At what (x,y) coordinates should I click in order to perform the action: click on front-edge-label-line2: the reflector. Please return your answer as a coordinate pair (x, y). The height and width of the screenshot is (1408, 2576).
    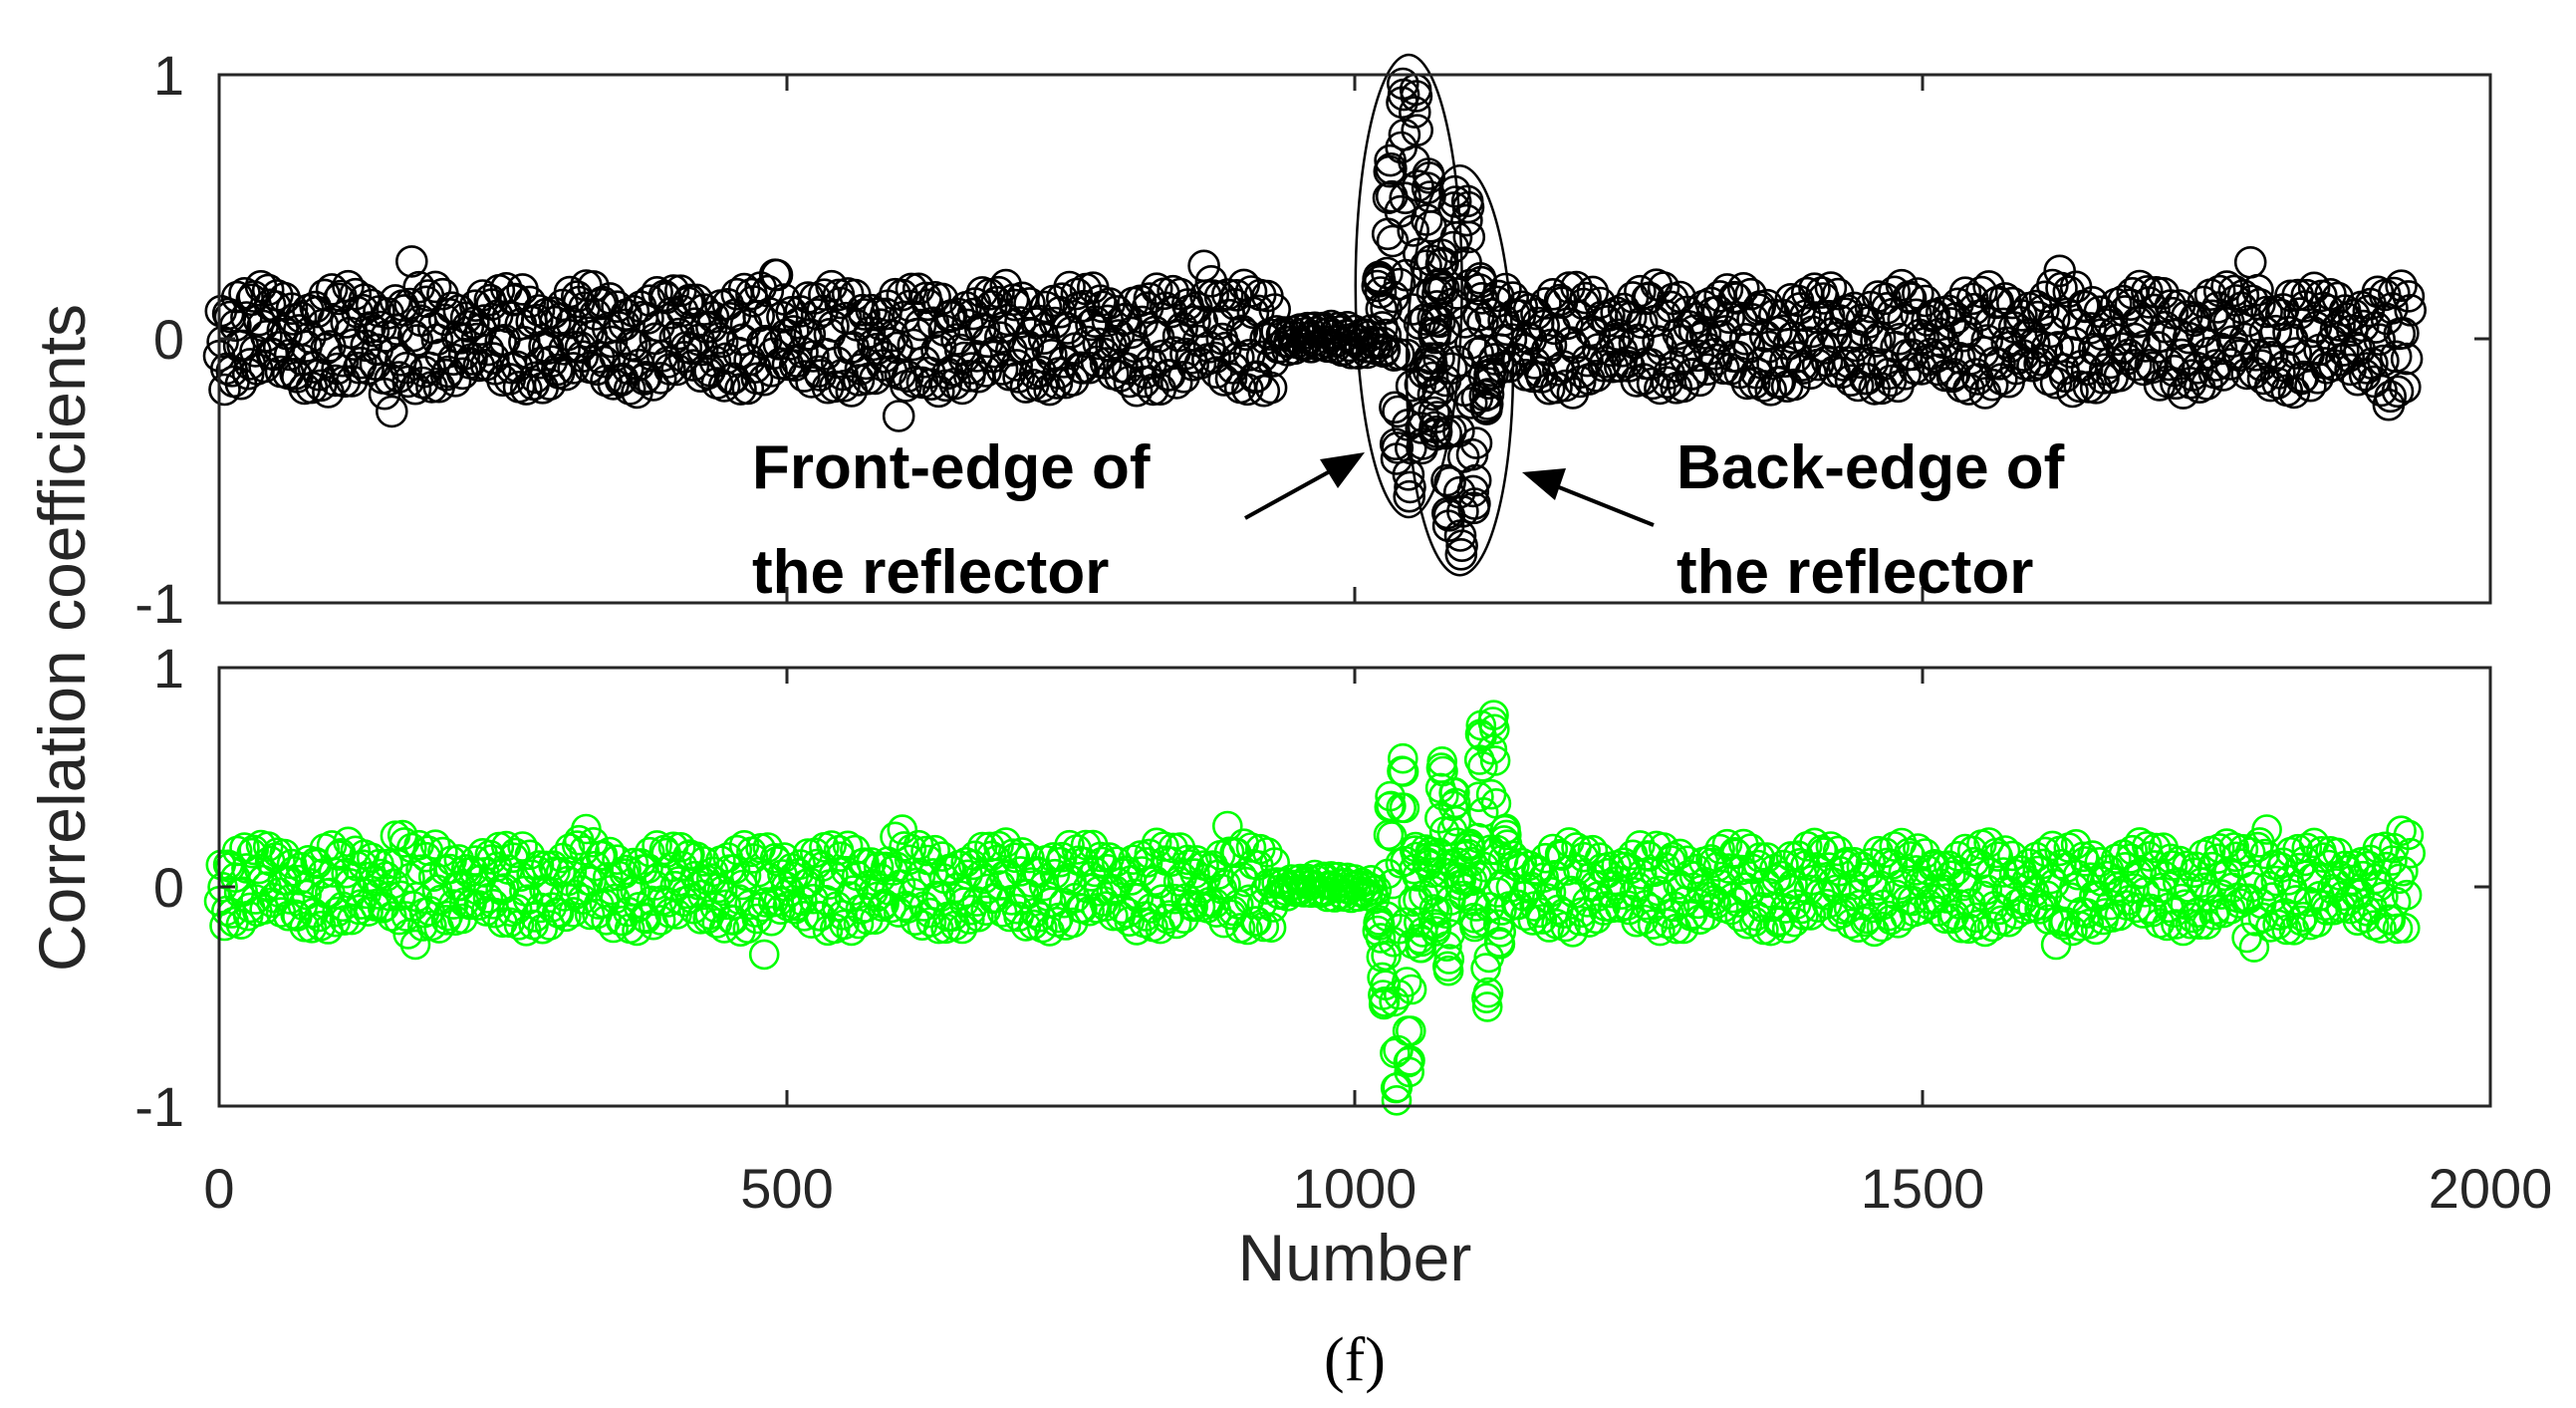
    Looking at the image, I should click on (930, 572).